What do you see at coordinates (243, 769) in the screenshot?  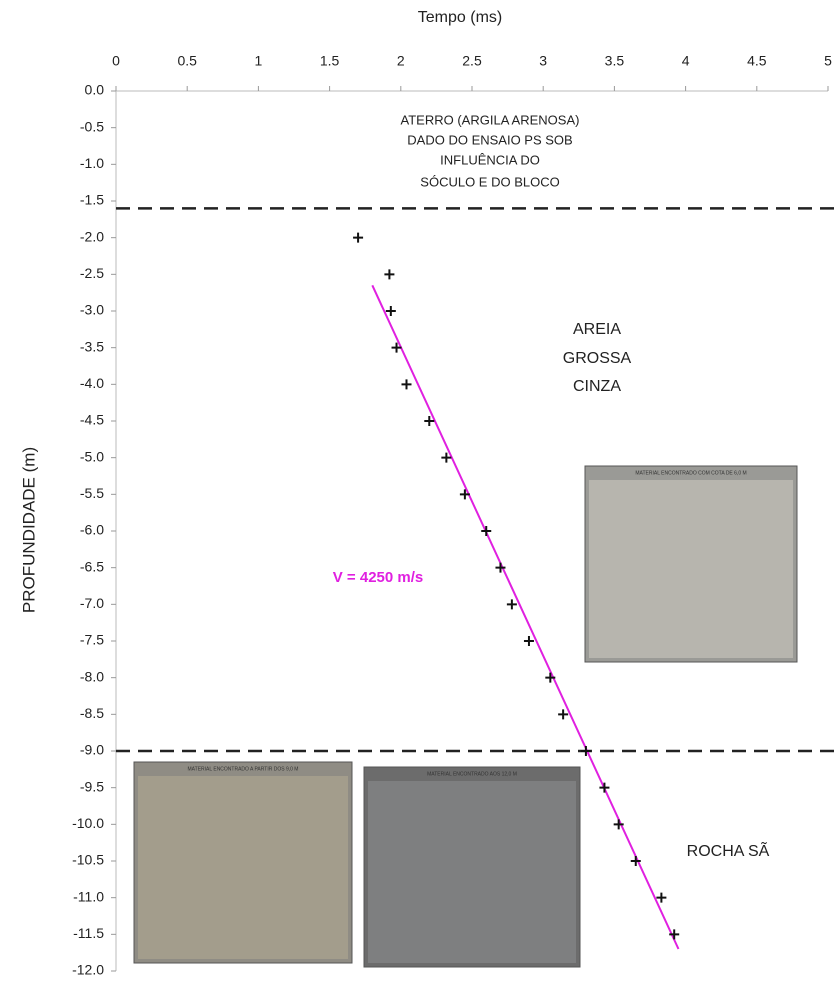 I see `photo-caption: MATERIAL ENCONTRADO A PARTIR DOS 9,0 M` at bounding box center [243, 769].